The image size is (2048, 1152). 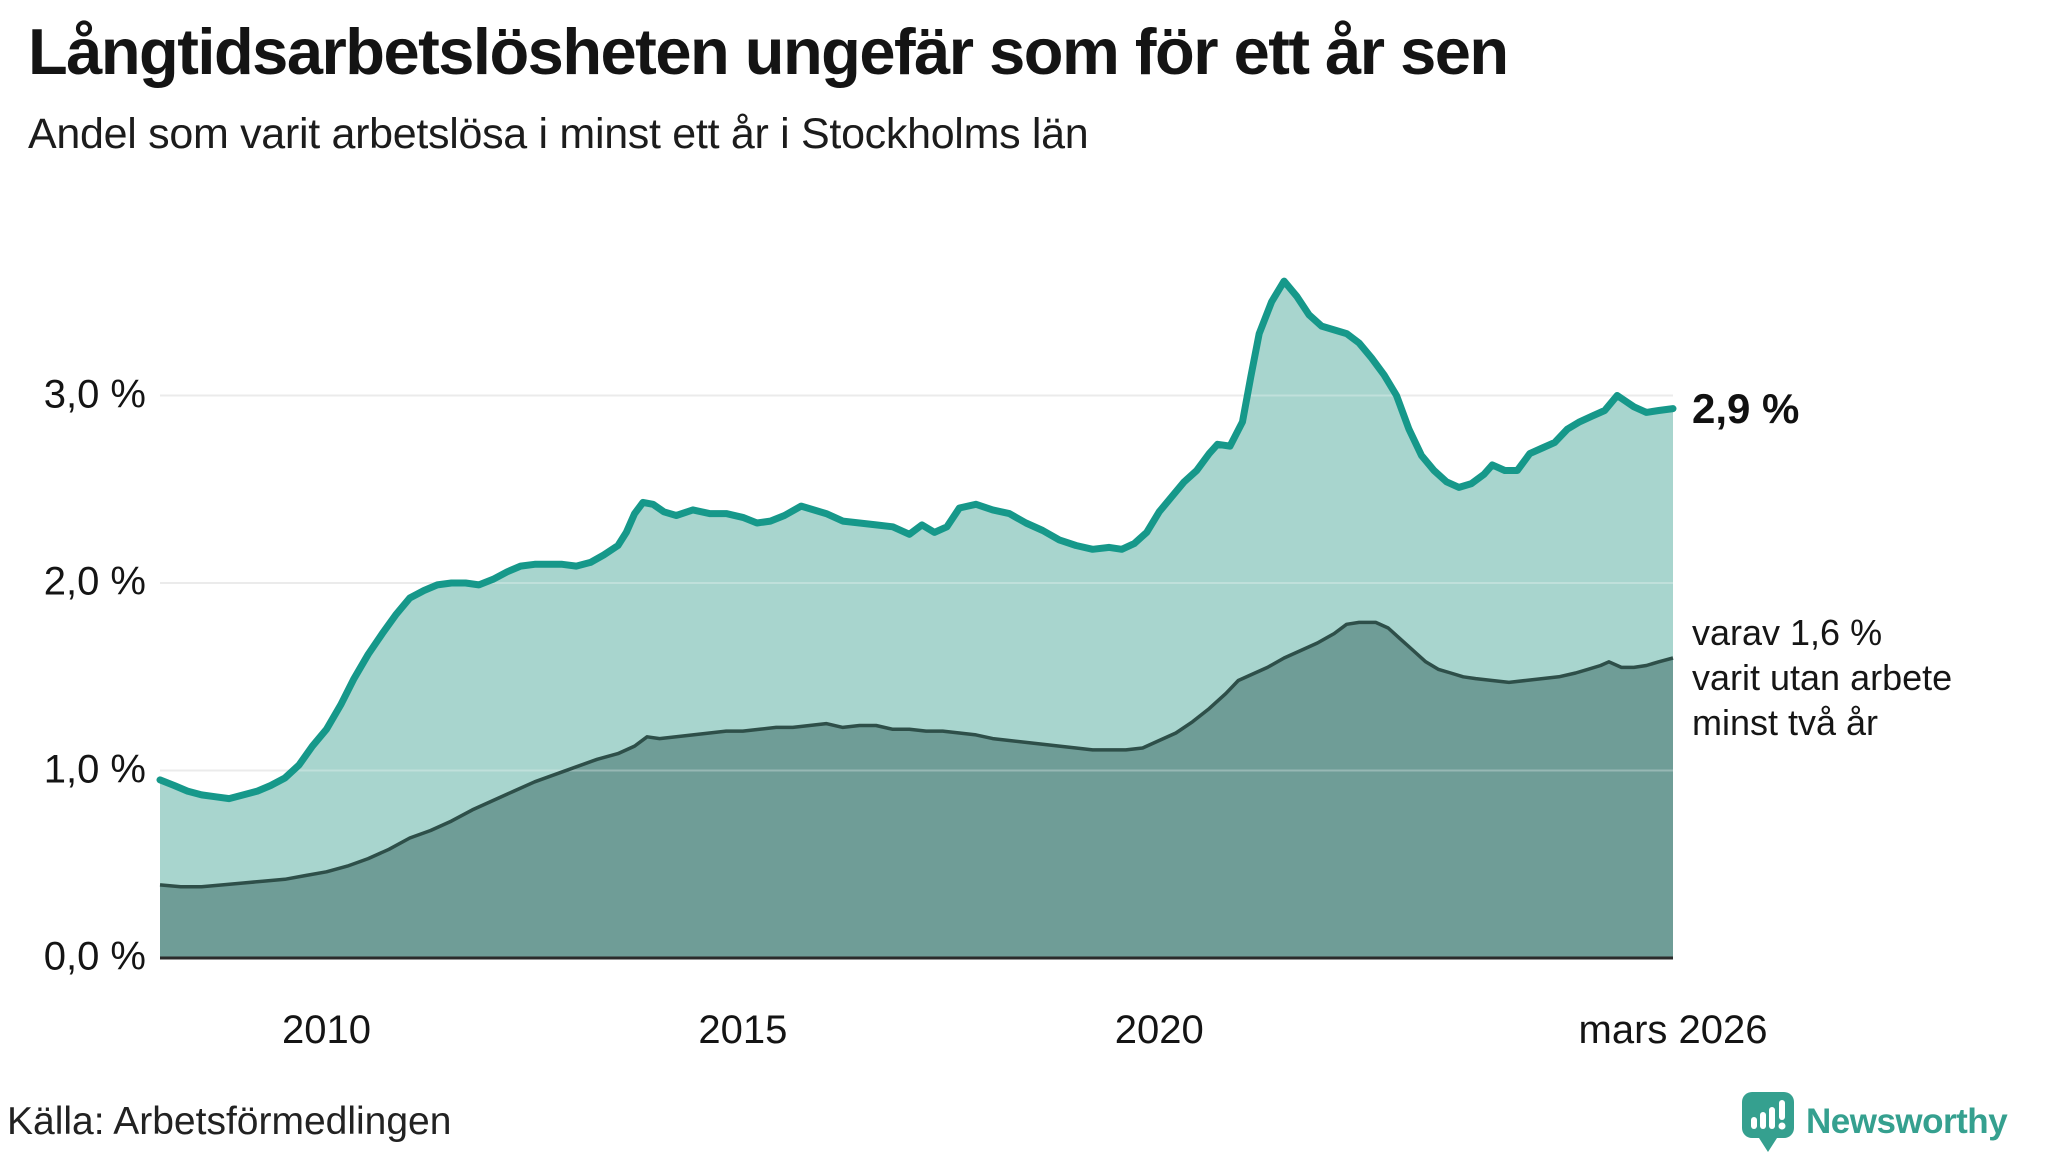 What do you see at coordinates (1787, 632) in the screenshot?
I see `annotation-line-1: varav 1,6 %` at bounding box center [1787, 632].